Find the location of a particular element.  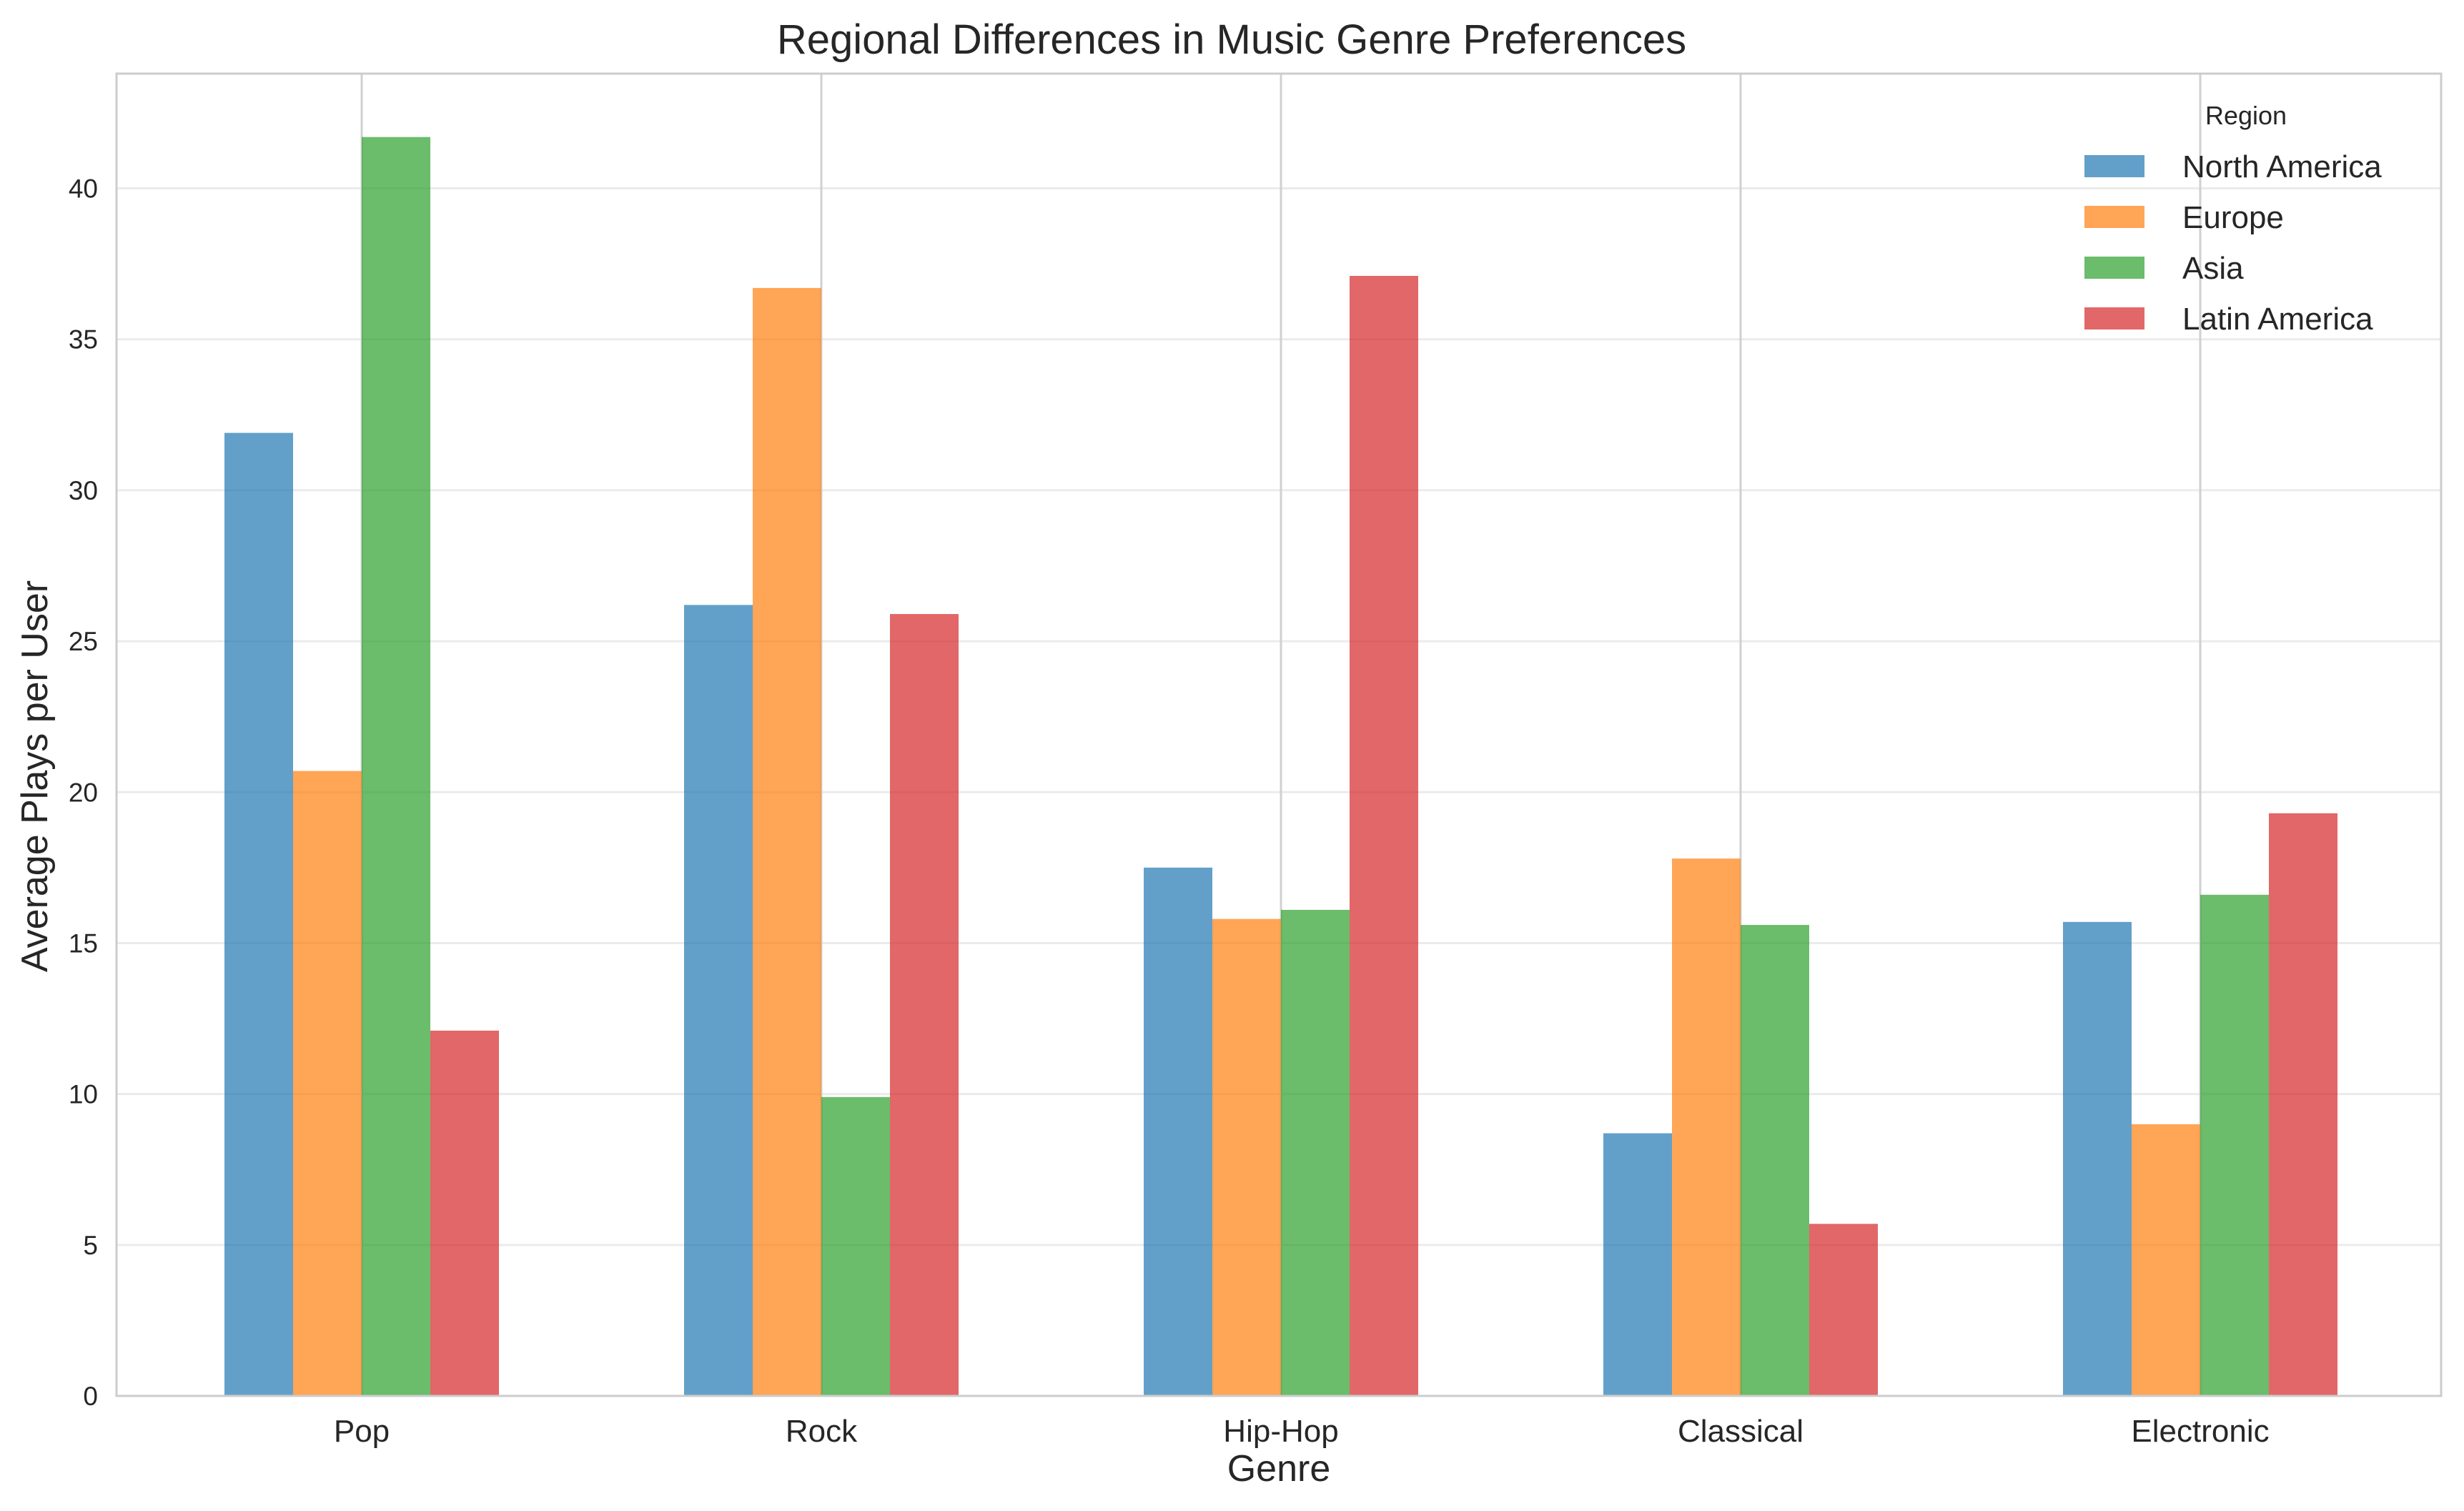

legend-entry-label: North America is located at coordinates (2282, 166).